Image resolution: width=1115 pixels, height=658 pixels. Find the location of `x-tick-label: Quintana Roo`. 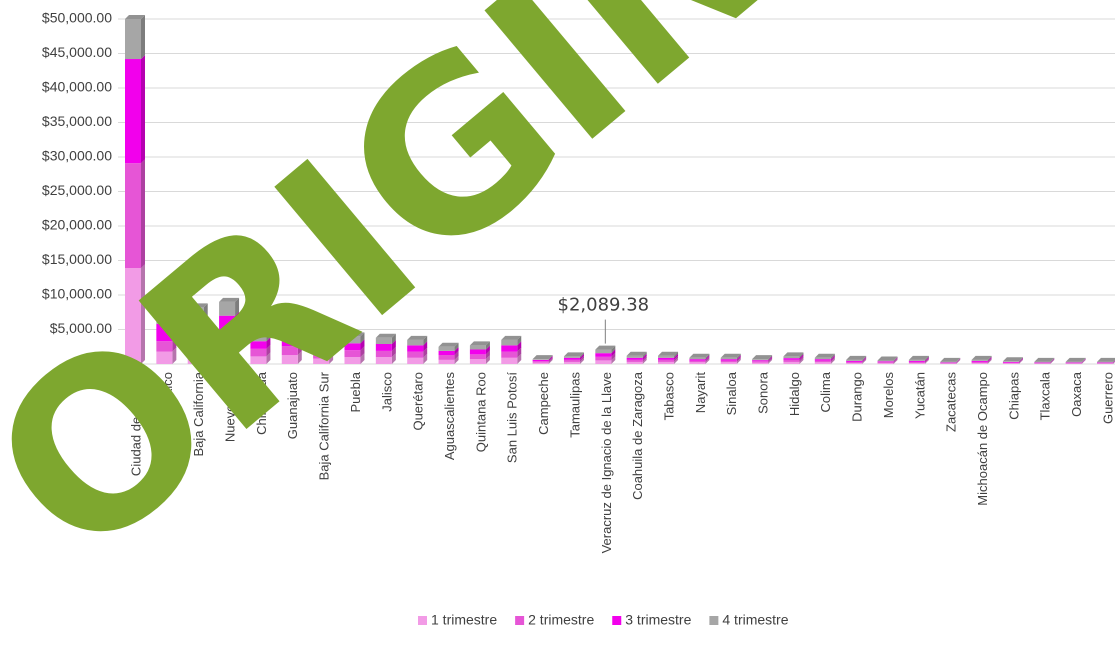

x-tick-label: Quintana Roo is located at coordinates (480, 412).